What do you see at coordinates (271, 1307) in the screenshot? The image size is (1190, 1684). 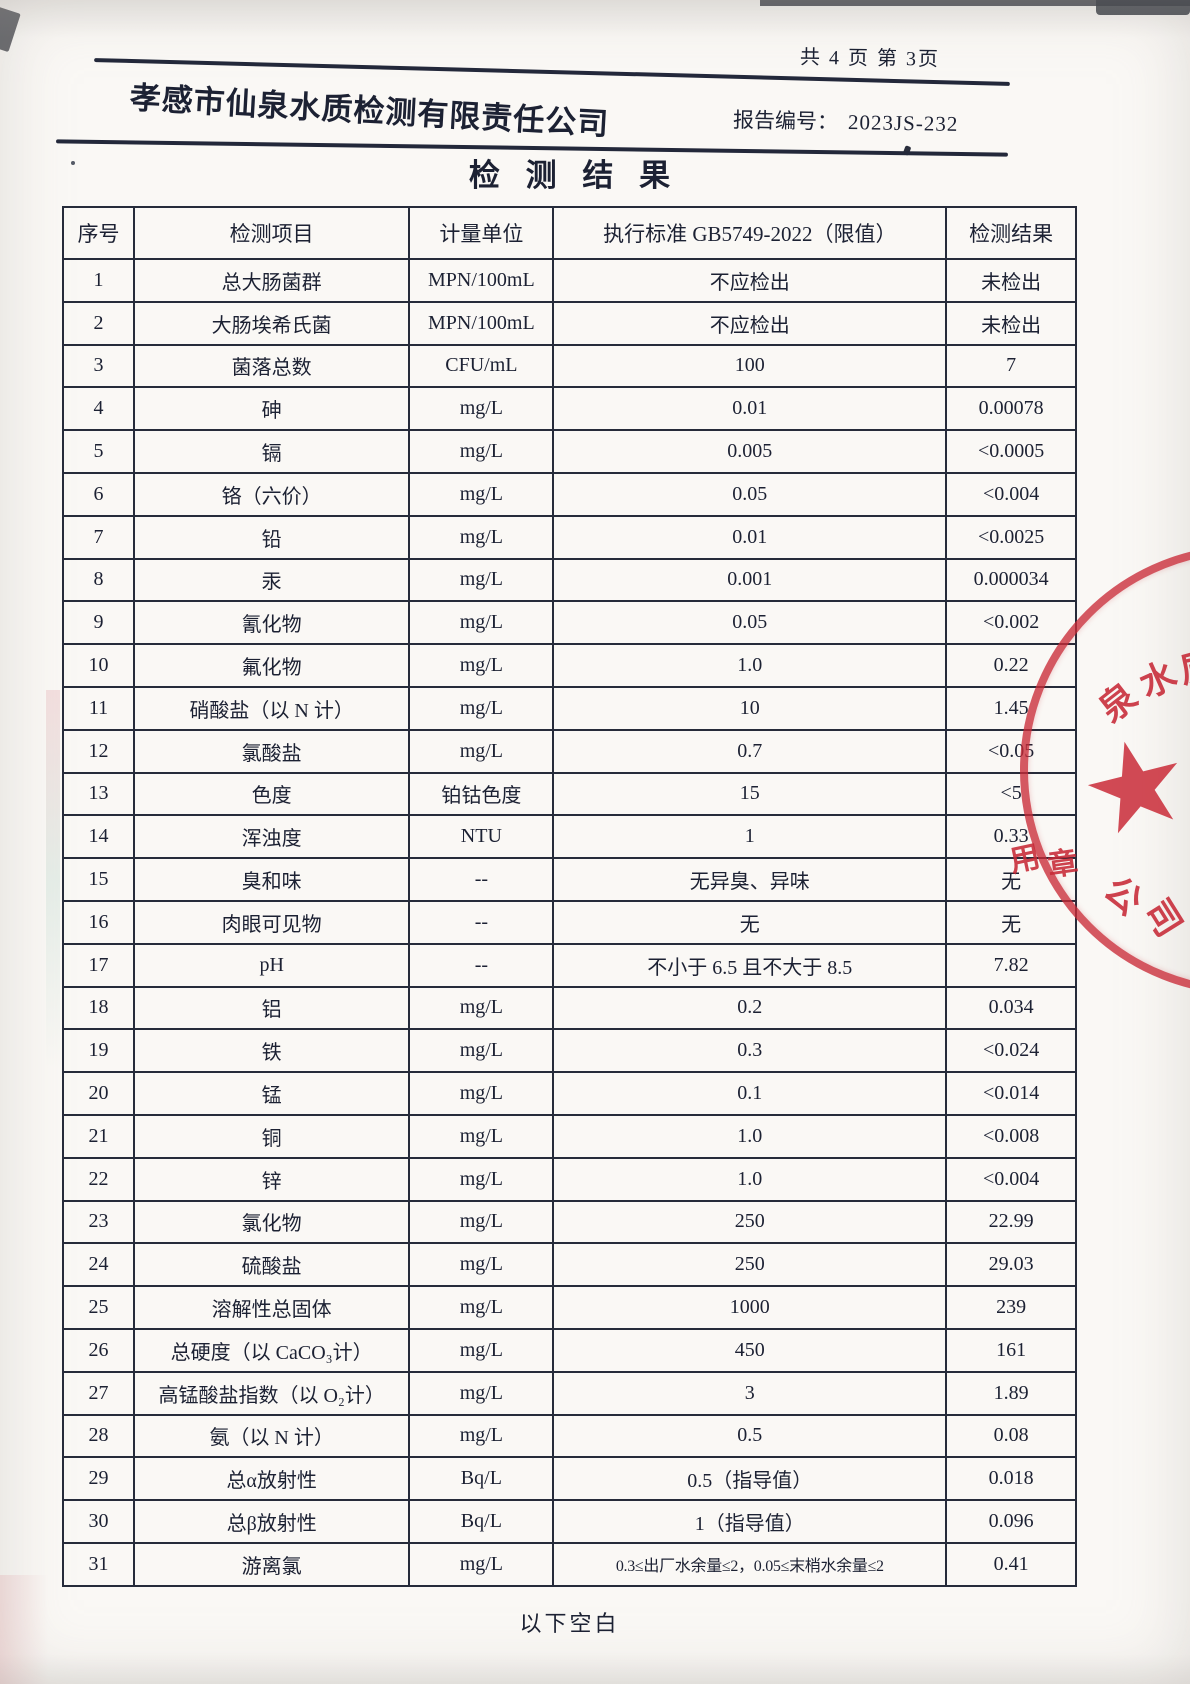 I see `cell-item: 溶解性总固体` at bounding box center [271, 1307].